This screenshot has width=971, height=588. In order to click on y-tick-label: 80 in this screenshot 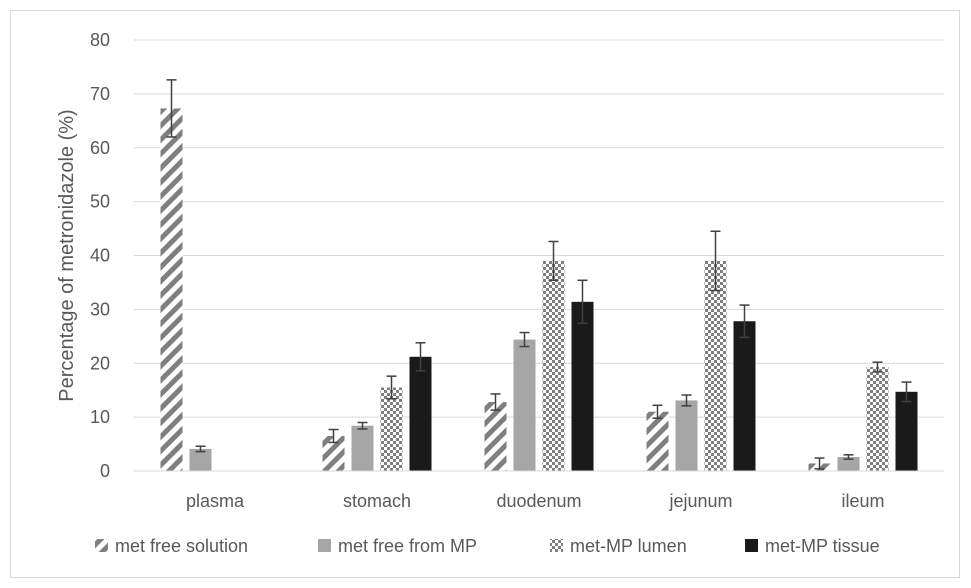, I will do `click(100, 40)`.